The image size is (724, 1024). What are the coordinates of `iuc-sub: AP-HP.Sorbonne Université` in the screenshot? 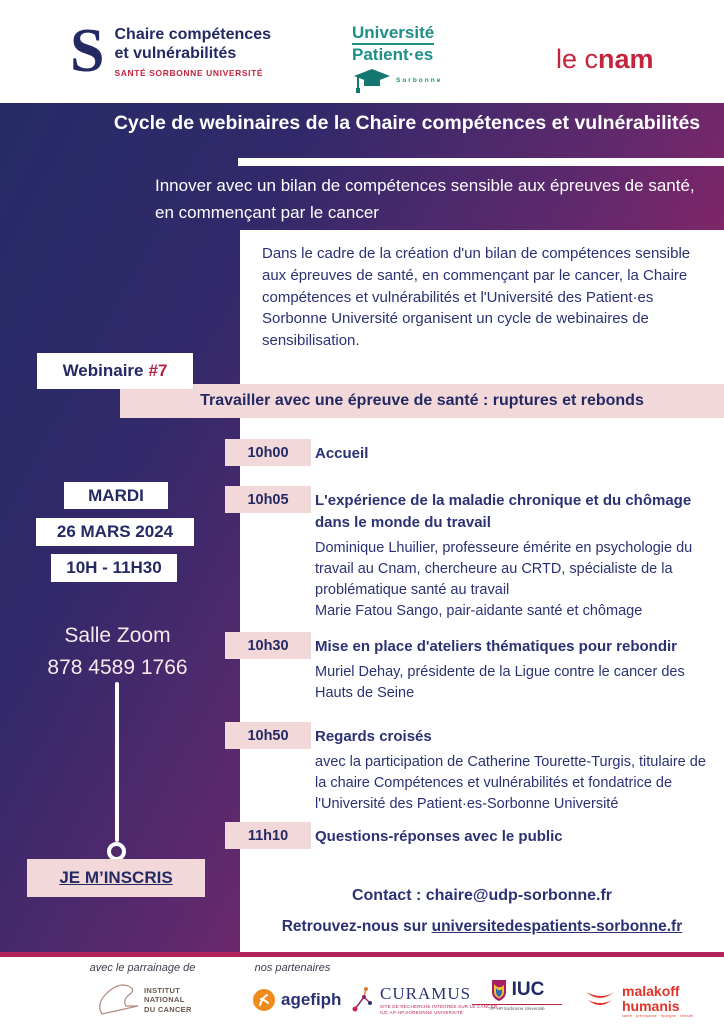 It's located at (517, 1008).